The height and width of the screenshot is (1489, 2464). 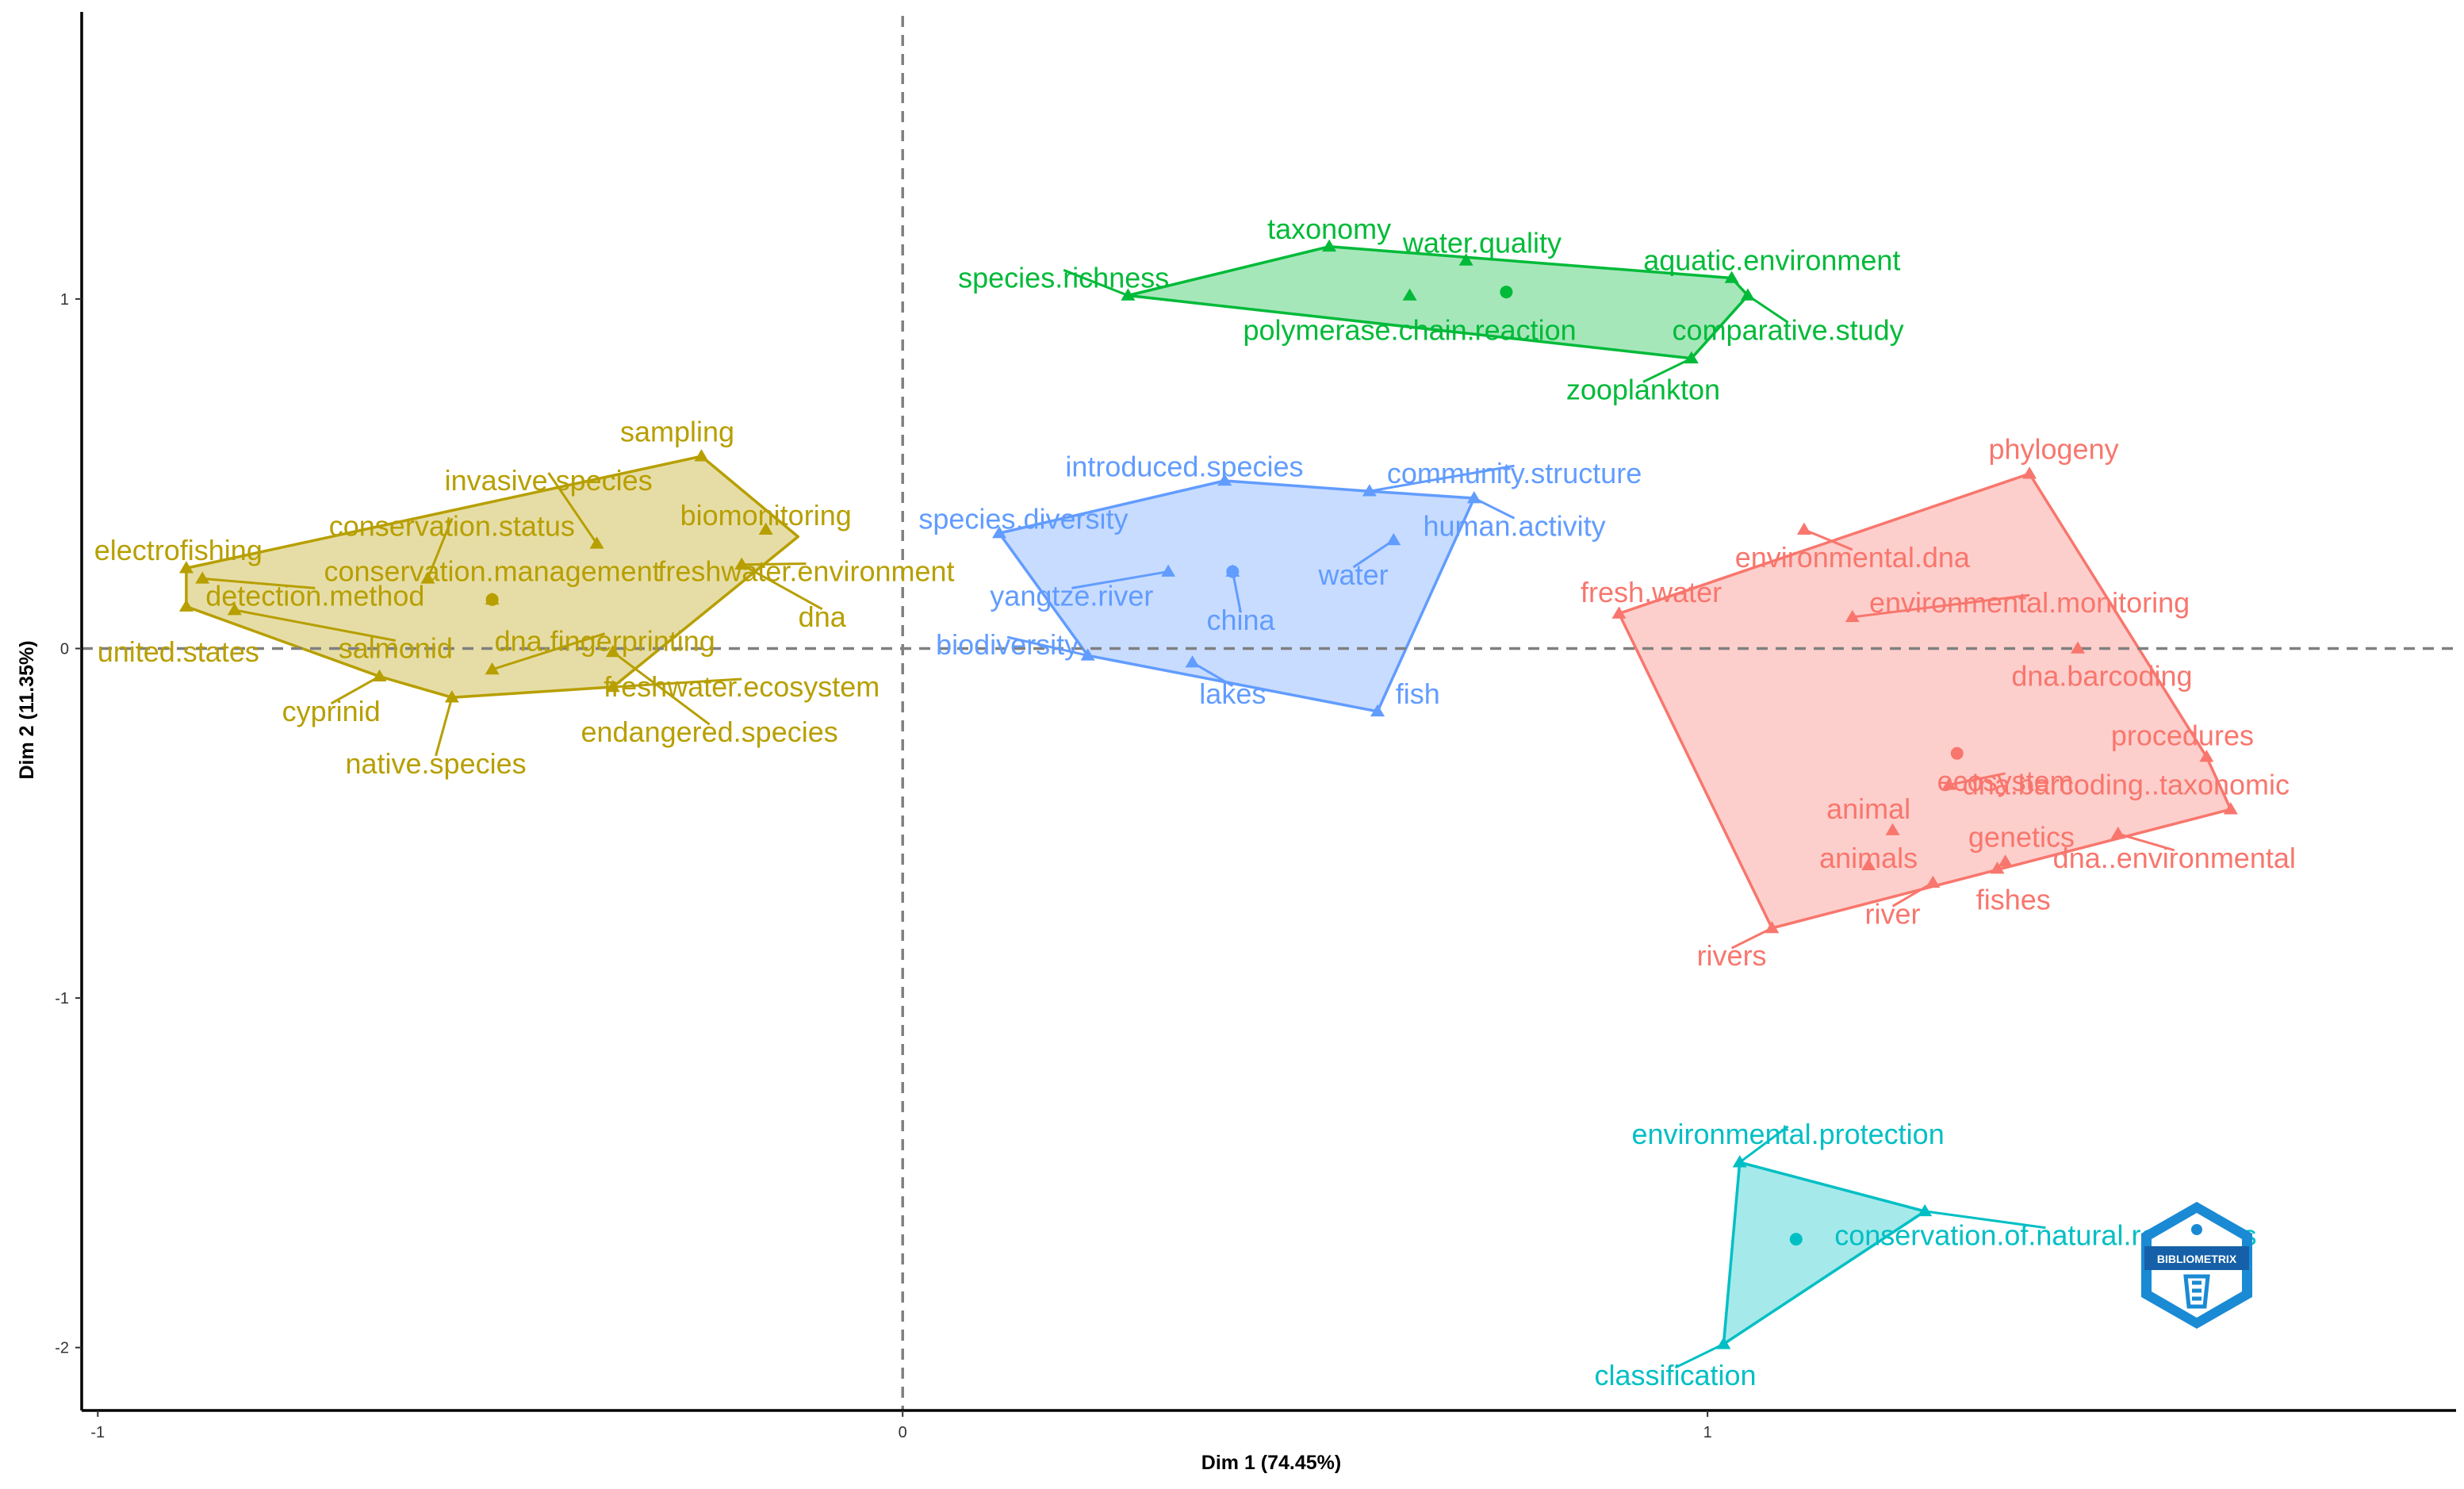 I want to click on x-axis-title: Dim 1 (74.45%), so click(x=1271, y=1463).